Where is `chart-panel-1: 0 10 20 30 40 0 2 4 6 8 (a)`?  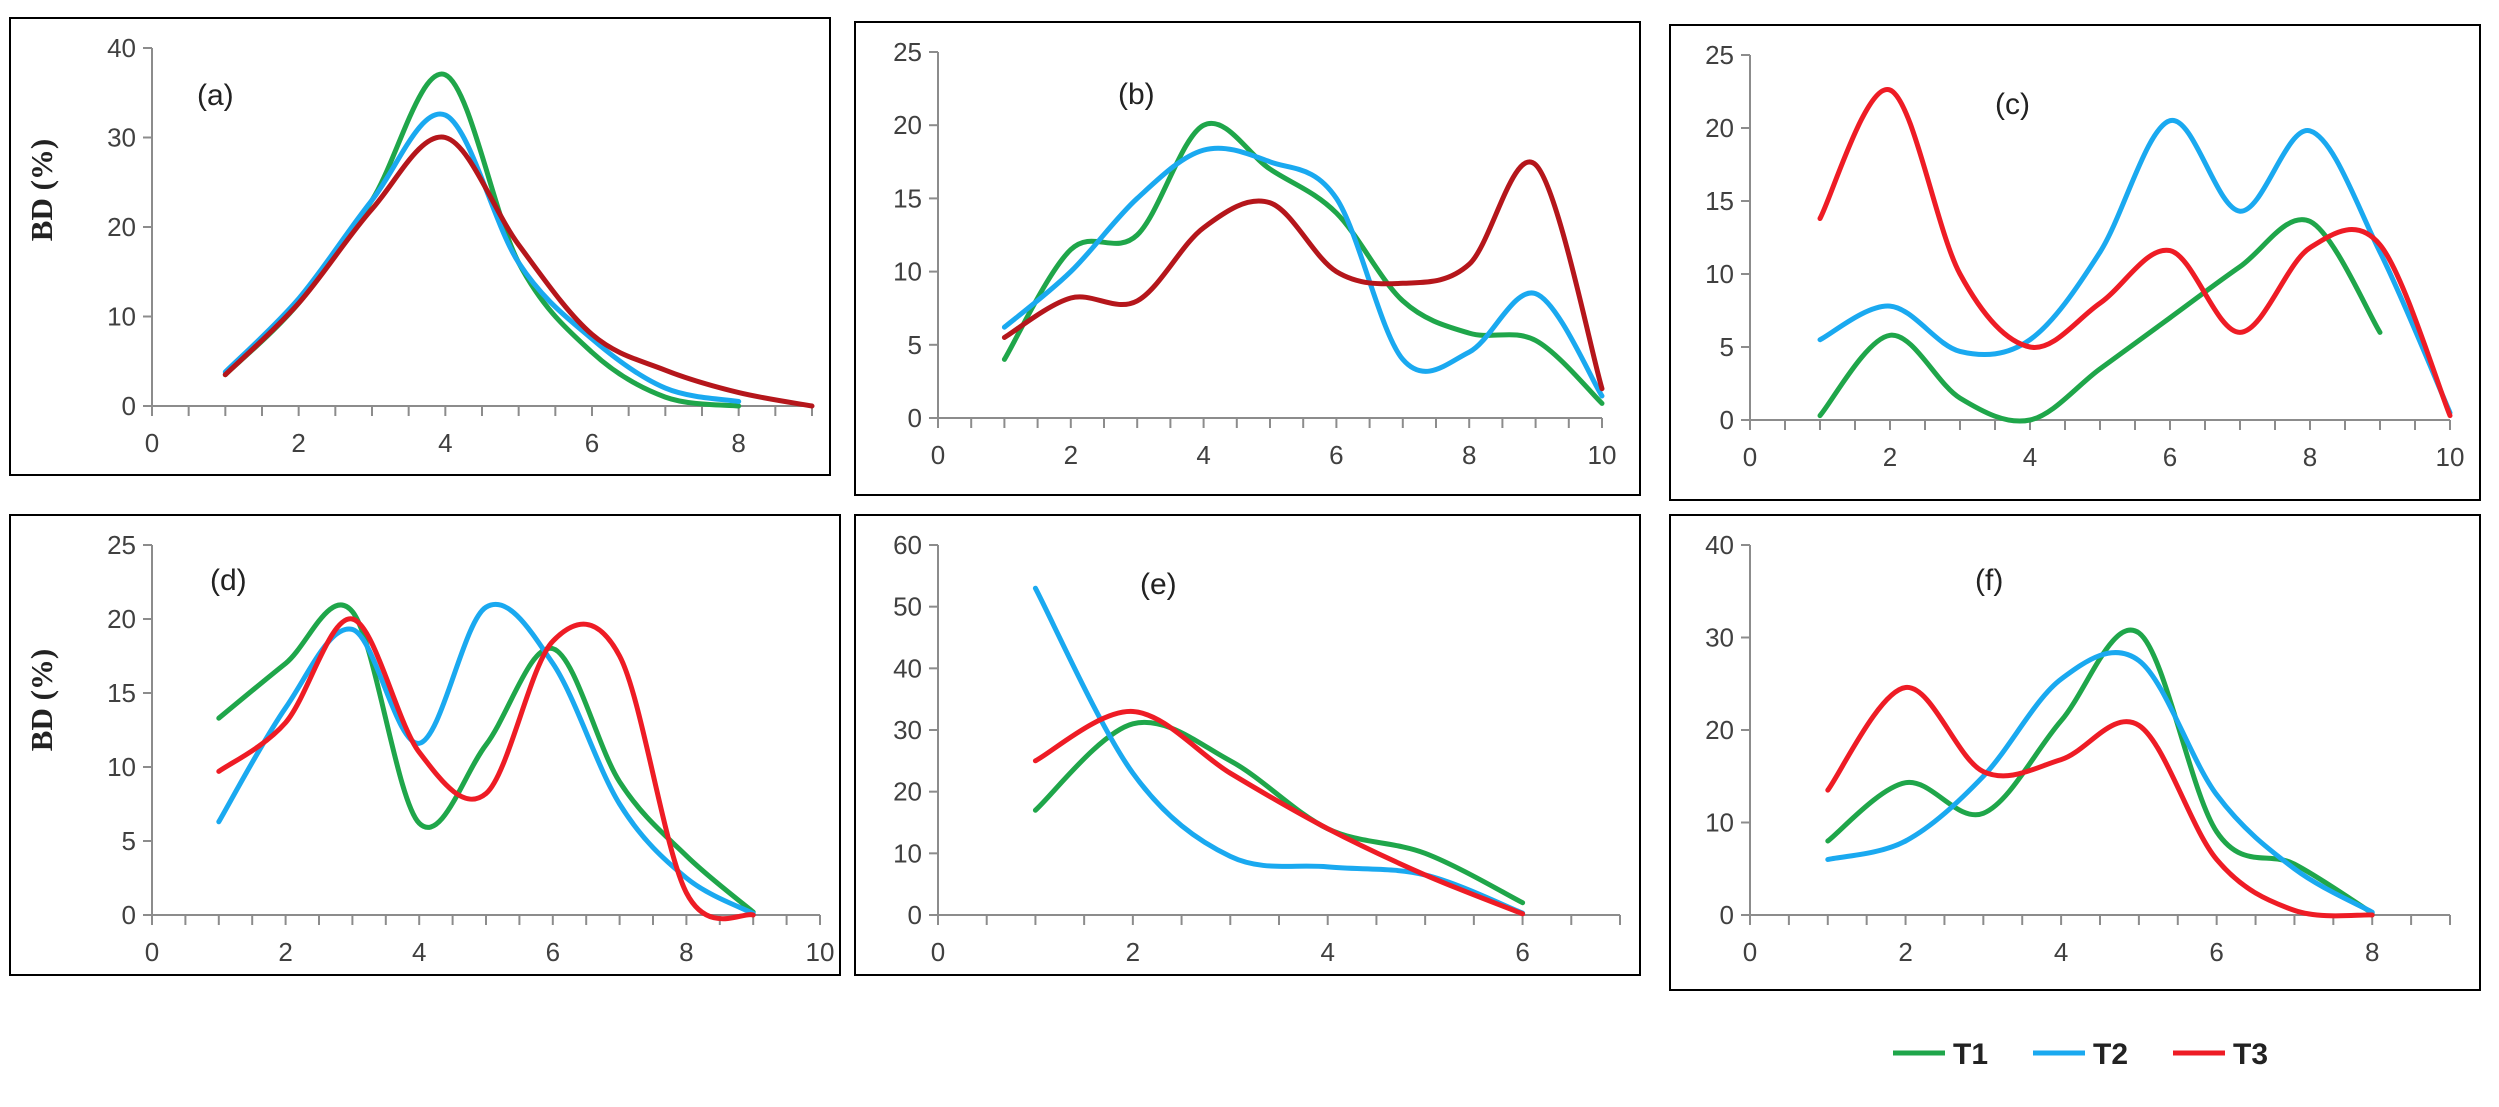 chart-panel-1: 0 10 20 30 40 0 2 4 6 8 (a) is located at coordinates (420, 246).